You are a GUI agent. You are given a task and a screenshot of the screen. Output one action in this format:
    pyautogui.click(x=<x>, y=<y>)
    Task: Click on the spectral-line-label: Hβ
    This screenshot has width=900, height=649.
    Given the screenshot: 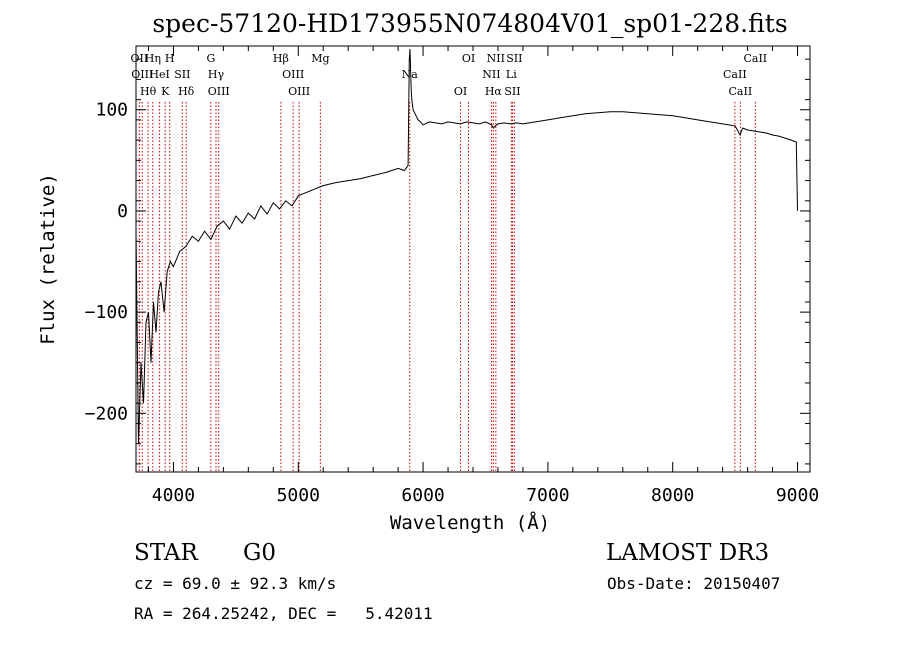 What is the action you would take?
    pyautogui.click(x=281, y=58)
    